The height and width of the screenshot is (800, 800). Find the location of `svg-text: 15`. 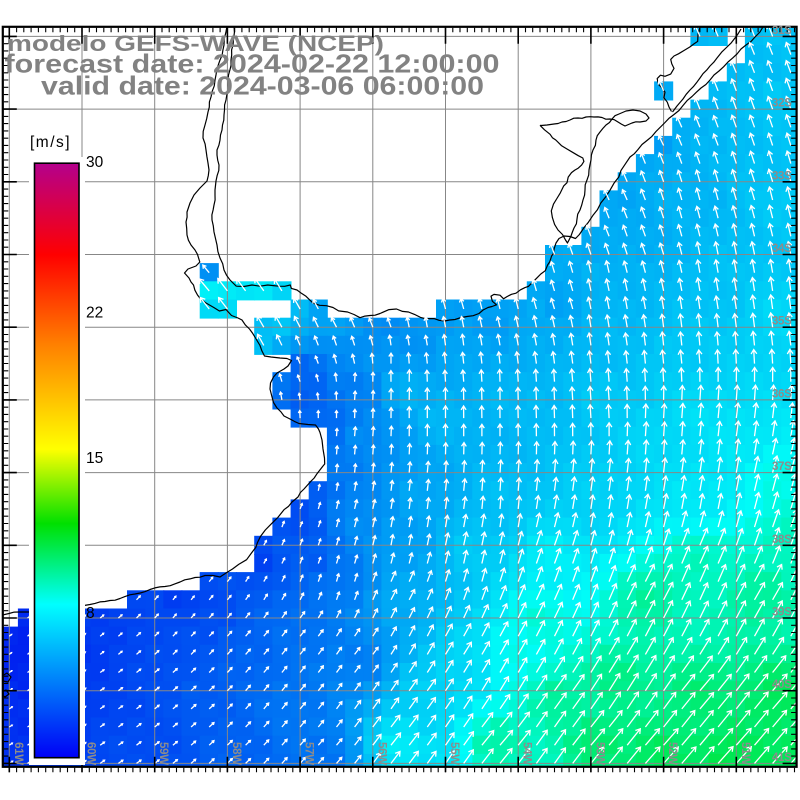

svg-text: 15 is located at coordinates (94, 458).